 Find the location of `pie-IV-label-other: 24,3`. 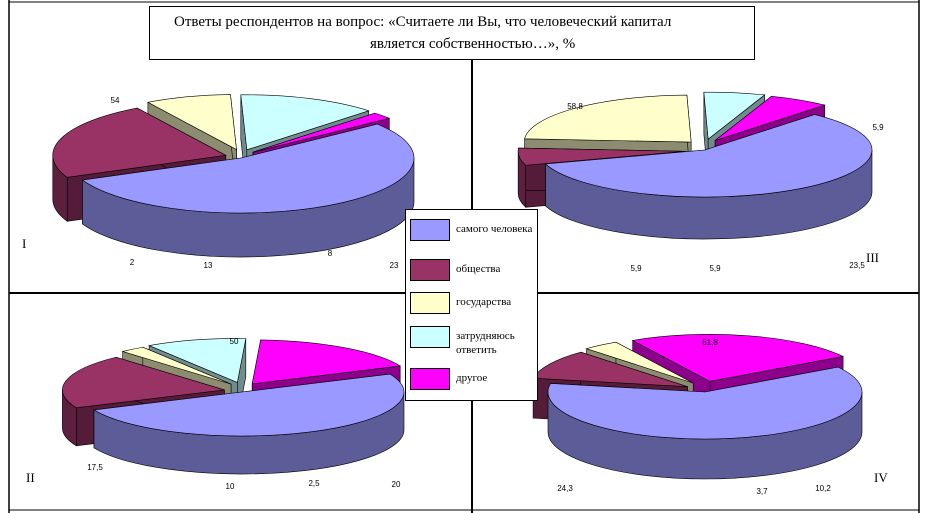

pie-IV-label-other: 24,3 is located at coordinates (565, 488).